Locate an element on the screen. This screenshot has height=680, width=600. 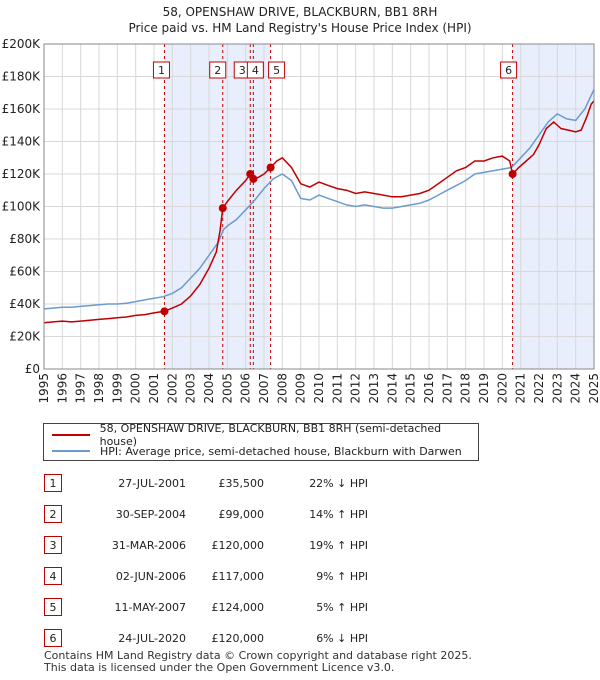
x-tick-label: 2010 is located at coordinates (319, 388).